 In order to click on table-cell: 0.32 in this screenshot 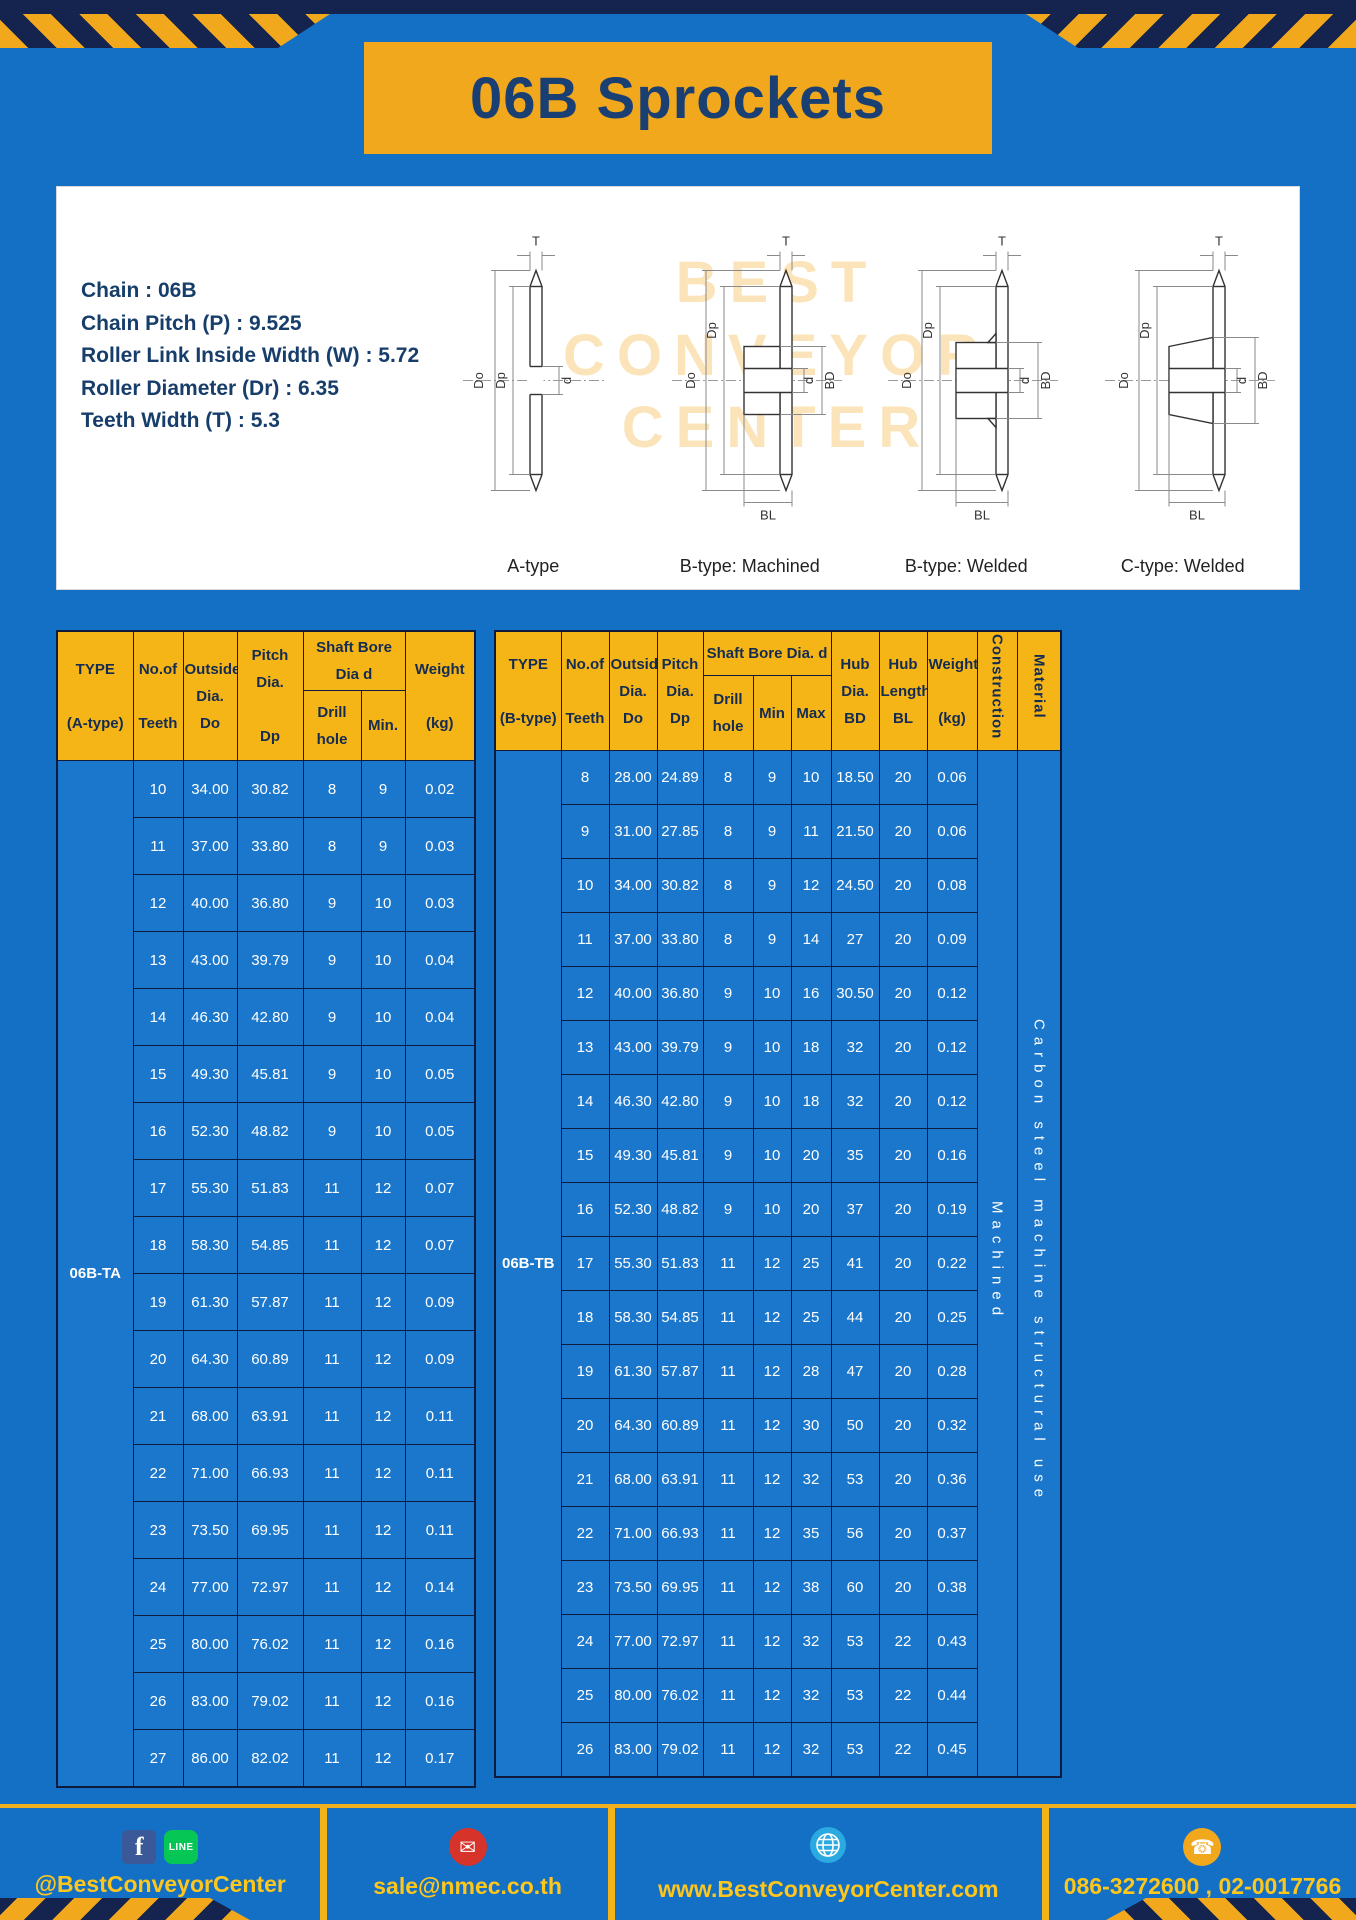, I will do `click(952, 1426)`.